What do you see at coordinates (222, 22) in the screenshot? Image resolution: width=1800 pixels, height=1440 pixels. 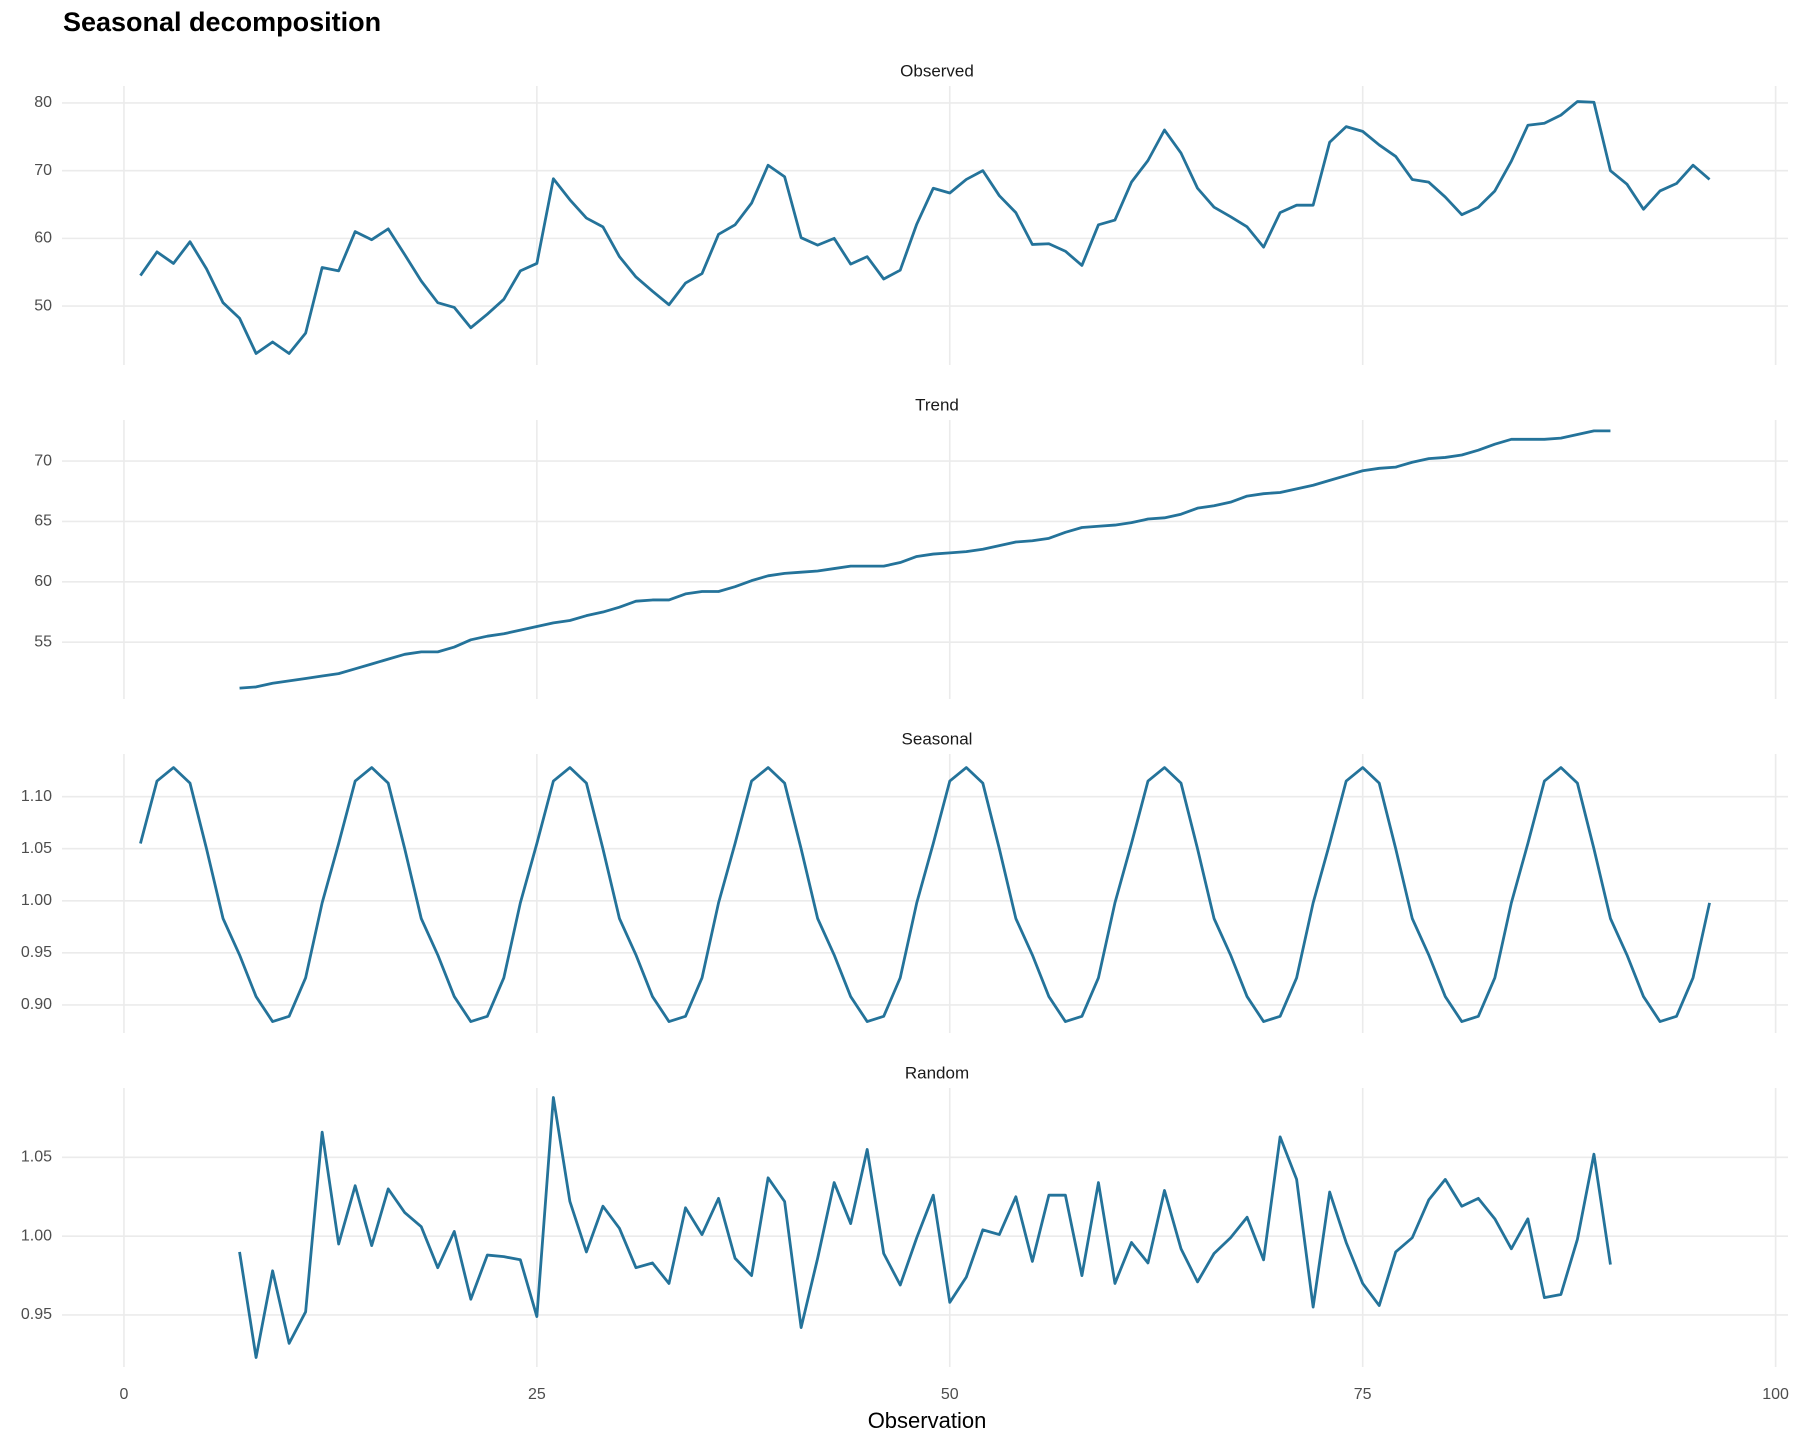 I see `chart-title: Seasonal decomposition` at bounding box center [222, 22].